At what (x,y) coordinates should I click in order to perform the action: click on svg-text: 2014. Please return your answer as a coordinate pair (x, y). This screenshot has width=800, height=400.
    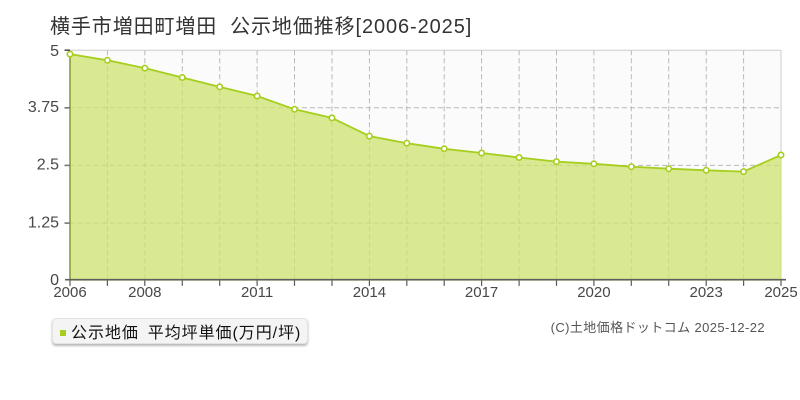
    Looking at the image, I should click on (369, 292).